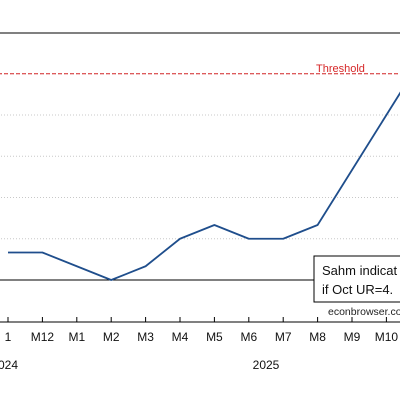 The height and width of the screenshot is (400, 400). What do you see at coordinates (180, 337) in the screenshot?
I see `x-tick-label: M4` at bounding box center [180, 337].